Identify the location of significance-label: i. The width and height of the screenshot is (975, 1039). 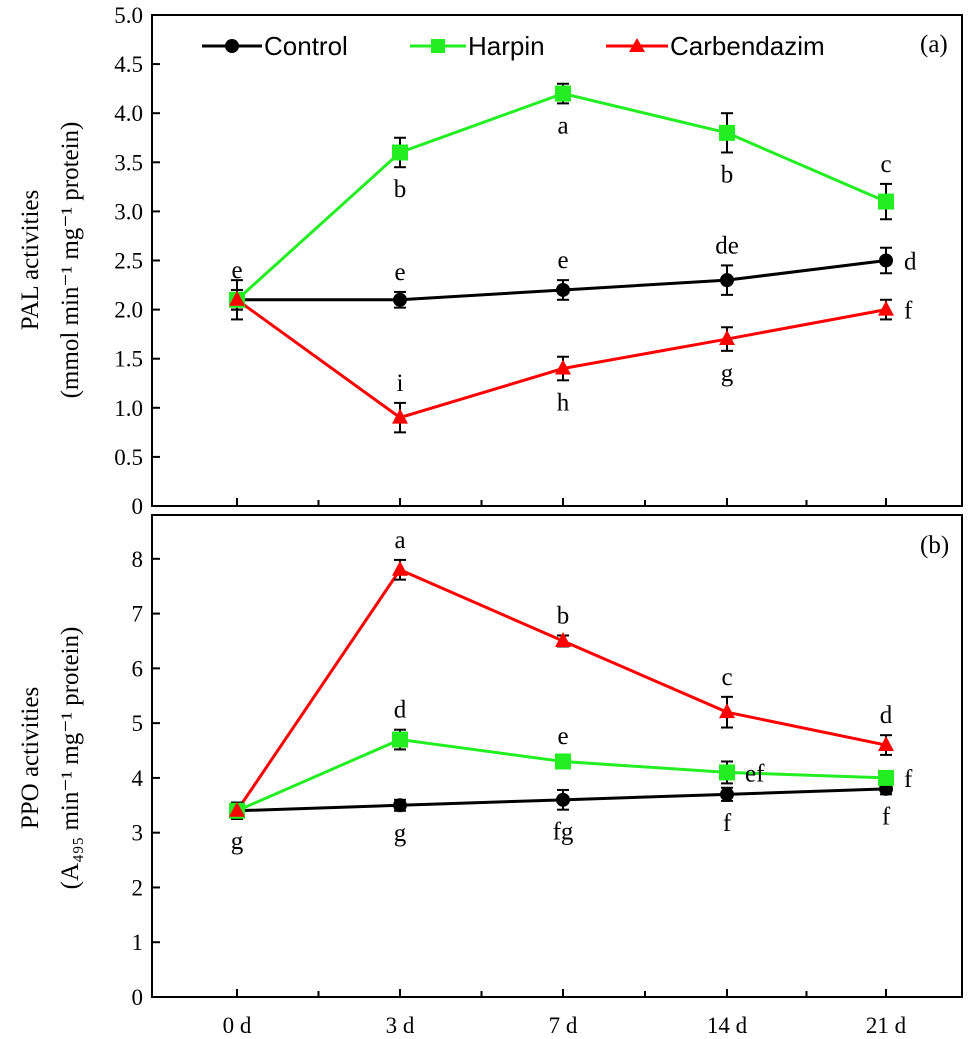
(400, 383).